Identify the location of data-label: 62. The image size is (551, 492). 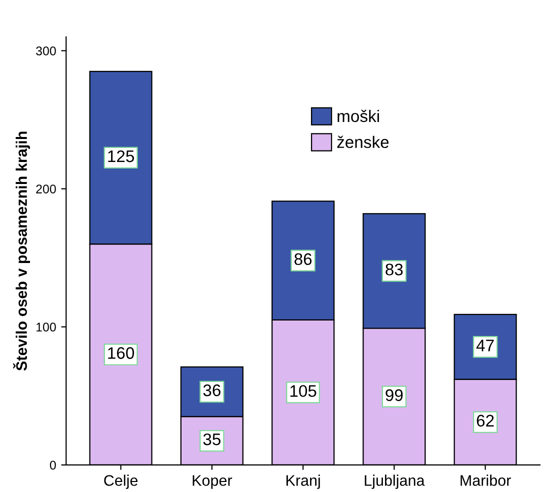
(485, 420).